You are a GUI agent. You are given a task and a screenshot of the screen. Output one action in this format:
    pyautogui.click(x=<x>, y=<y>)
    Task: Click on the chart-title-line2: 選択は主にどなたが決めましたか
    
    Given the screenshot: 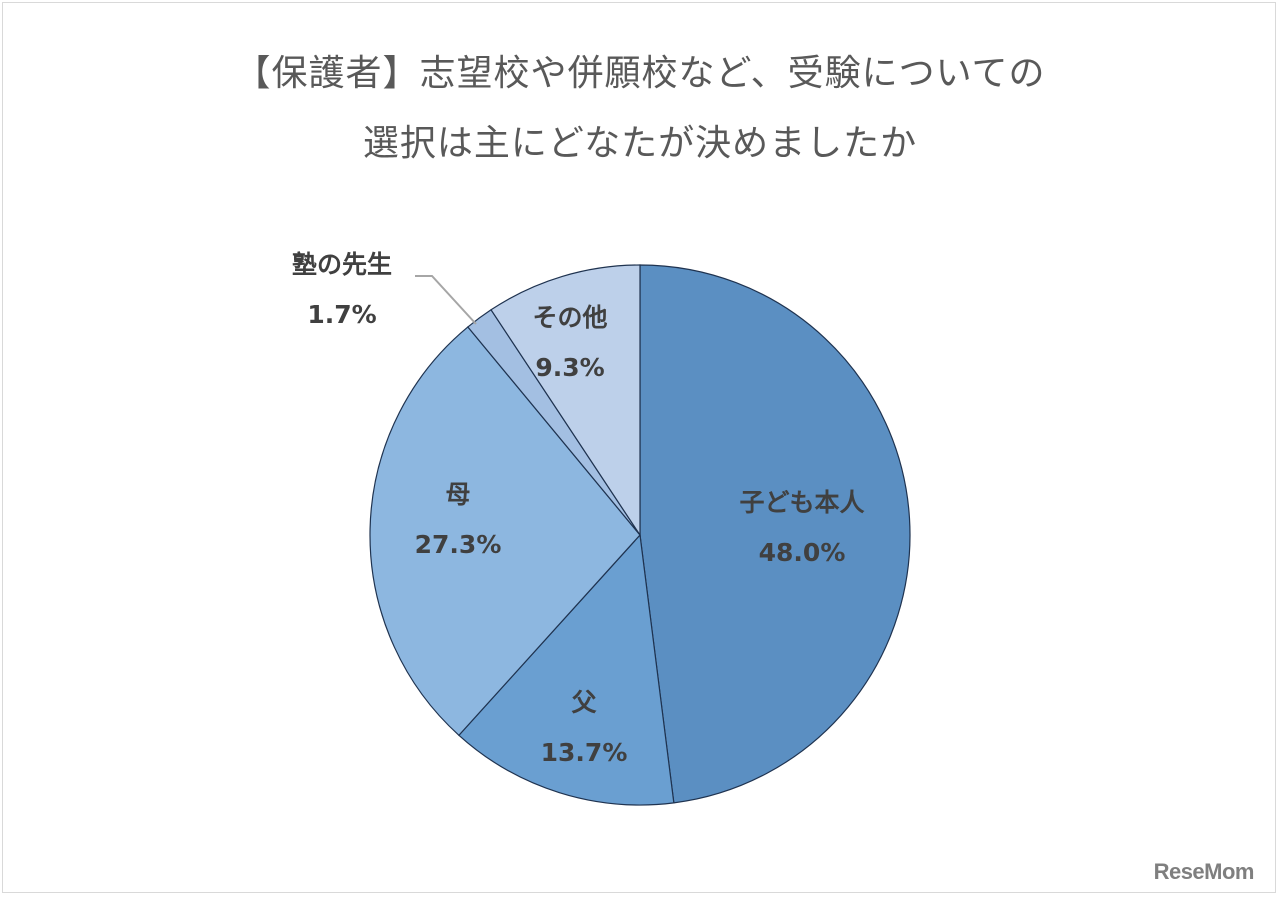 What is the action you would take?
    pyautogui.click(x=640, y=143)
    